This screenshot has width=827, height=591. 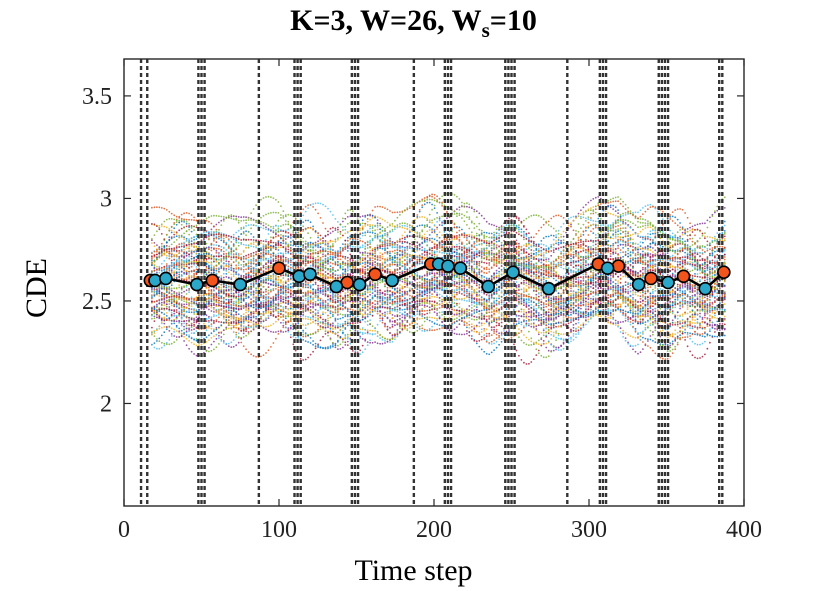 What do you see at coordinates (36, 288) in the screenshot?
I see `y-axis-label: CDE` at bounding box center [36, 288].